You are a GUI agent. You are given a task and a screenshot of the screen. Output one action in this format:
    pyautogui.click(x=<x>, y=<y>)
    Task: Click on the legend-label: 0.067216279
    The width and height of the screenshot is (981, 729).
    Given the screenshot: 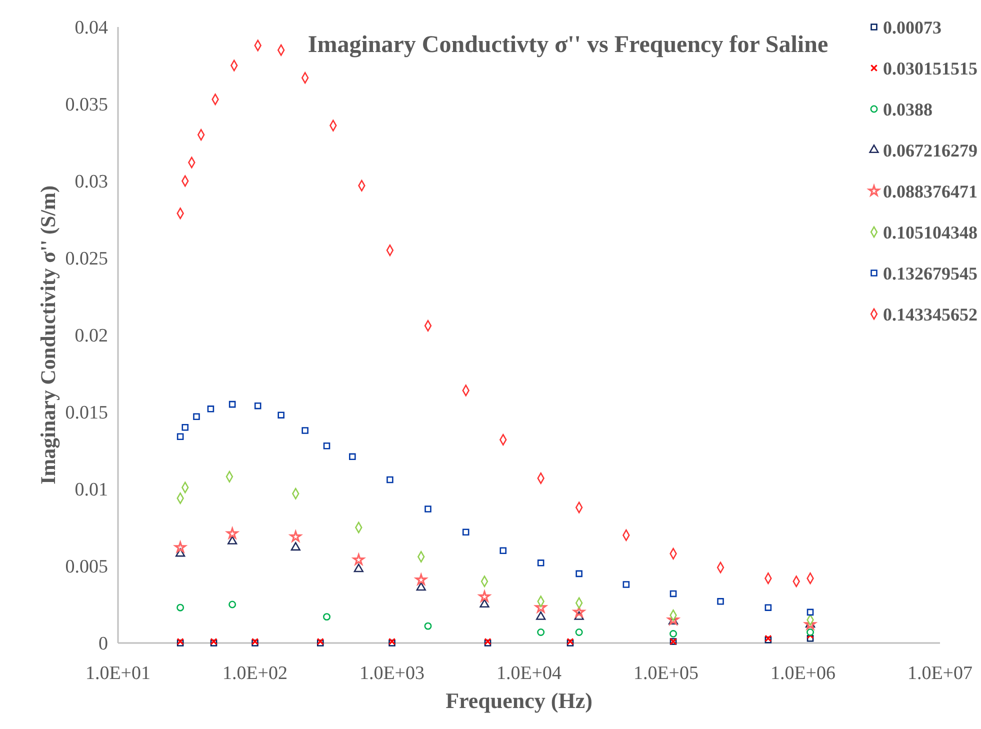 What is the action you would take?
    pyautogui.click(x=930, y=150)
    